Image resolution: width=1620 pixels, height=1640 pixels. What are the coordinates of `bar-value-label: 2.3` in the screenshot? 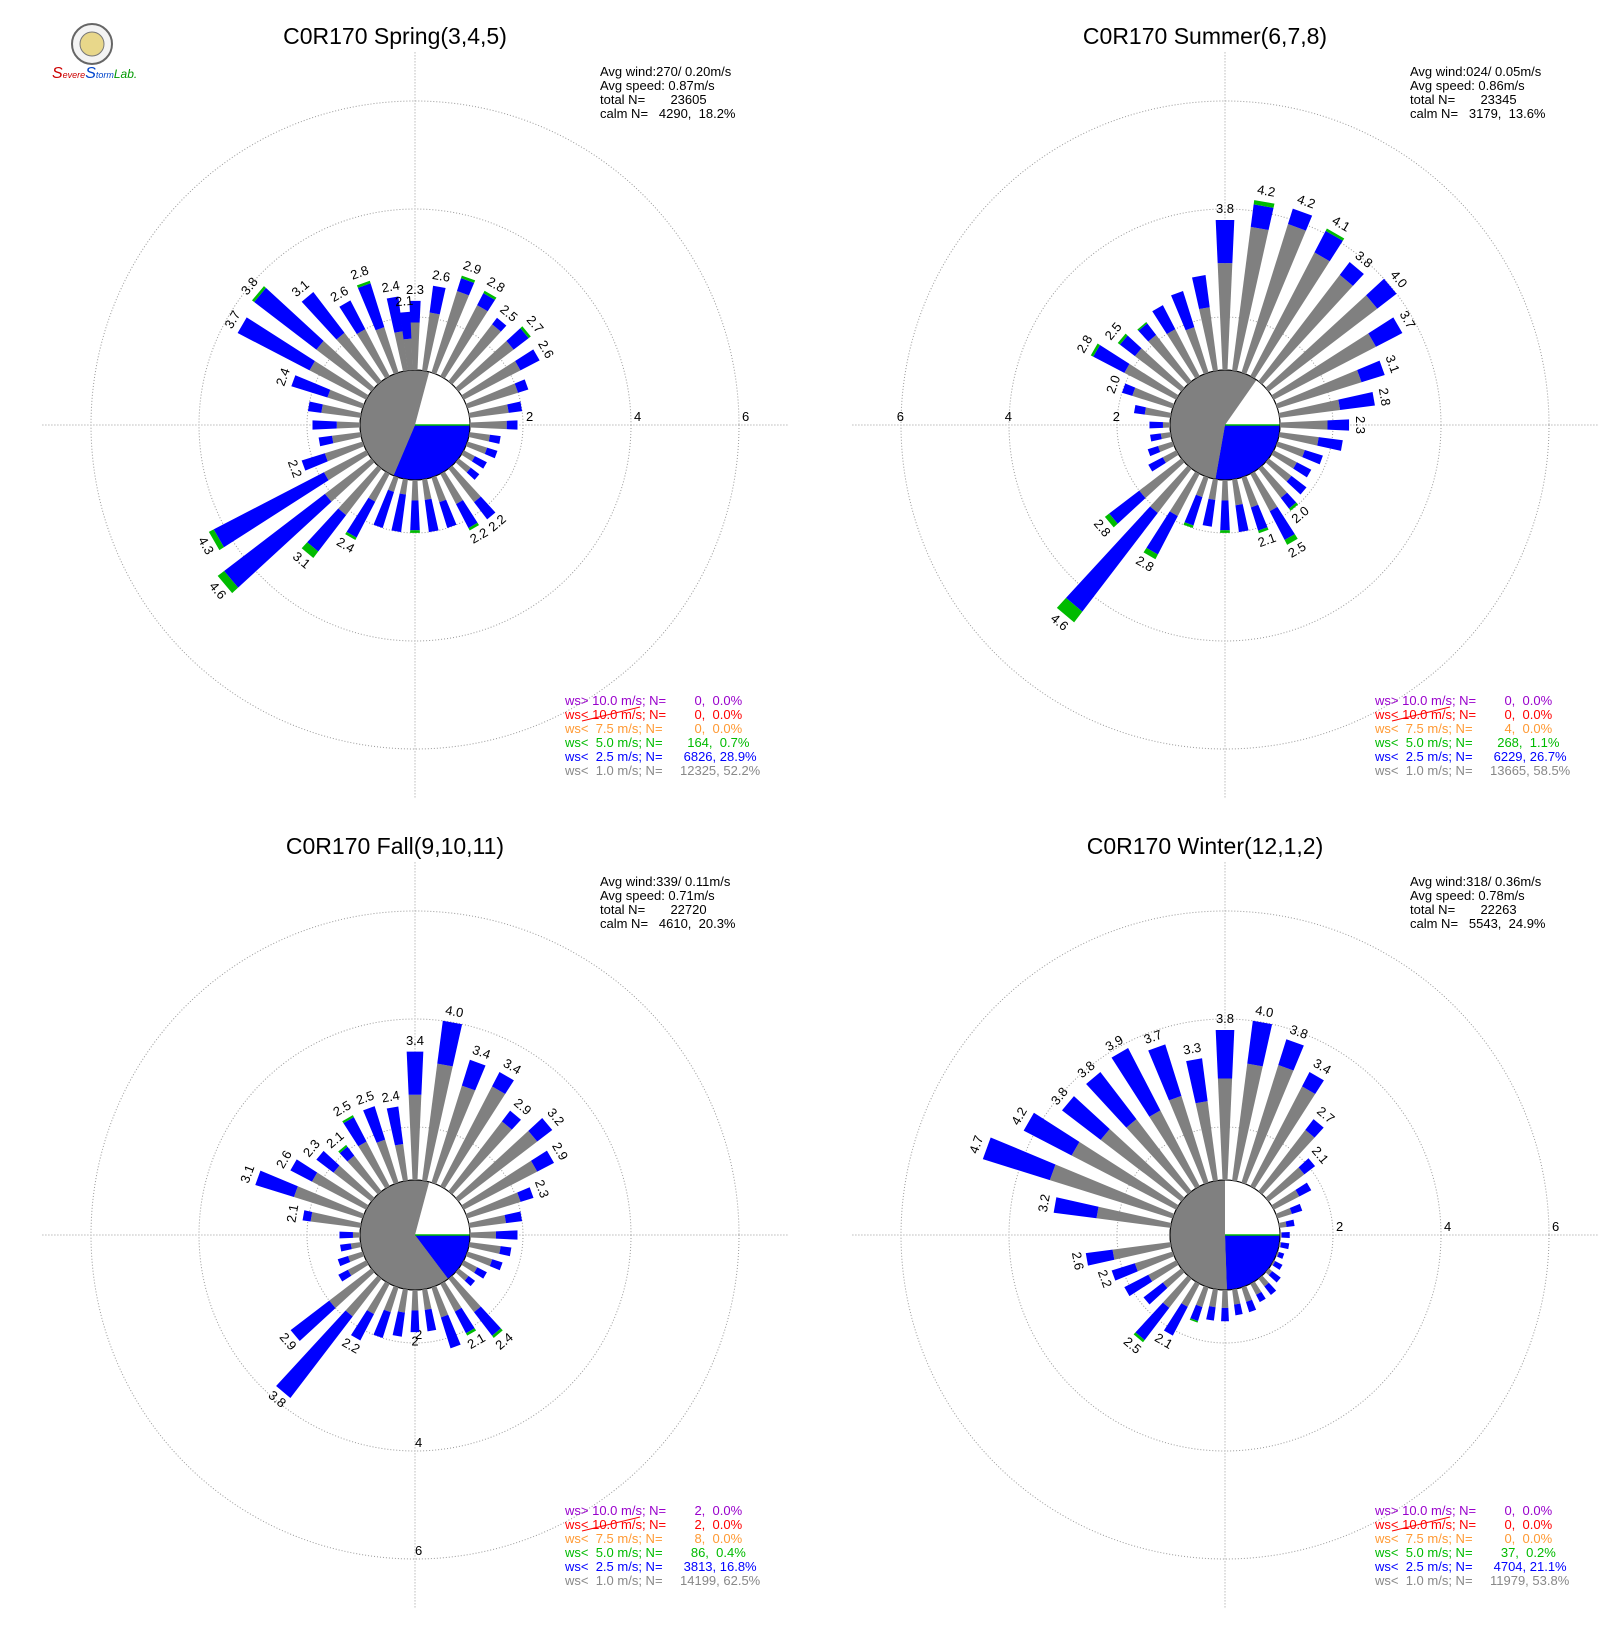 It's located at (542, 1189).